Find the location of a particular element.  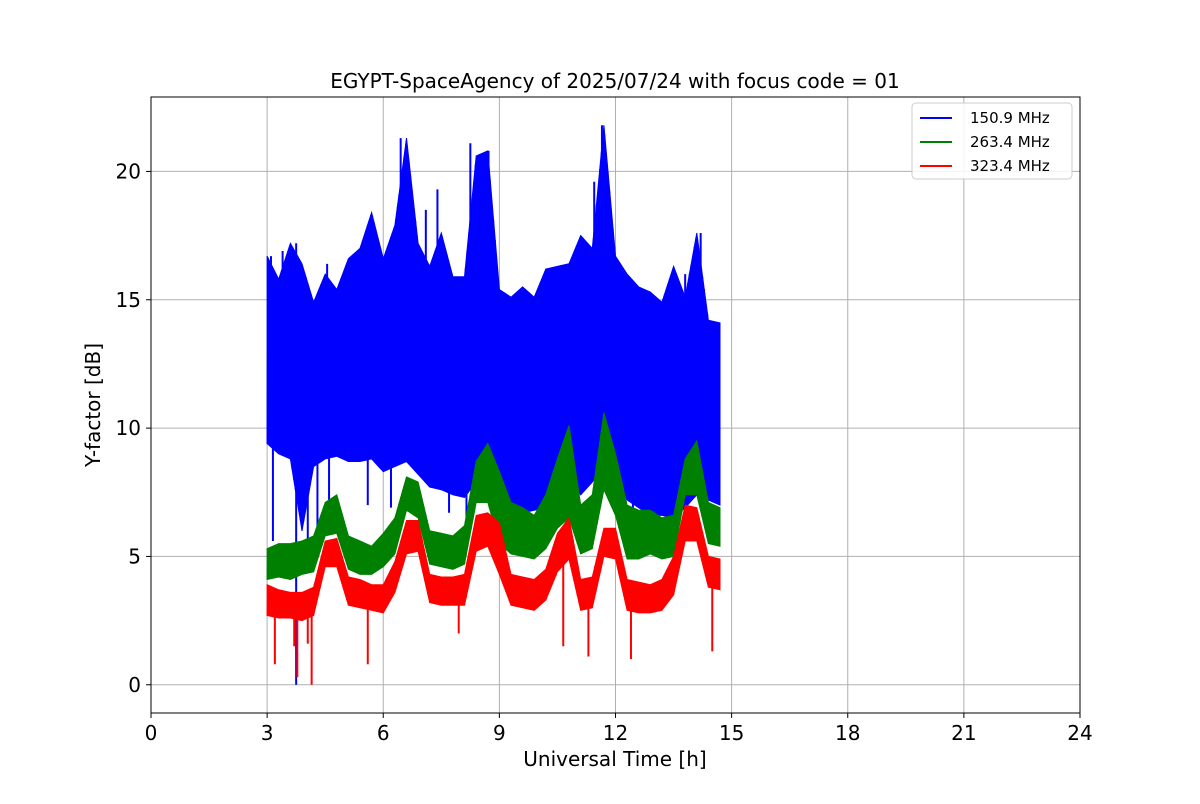

x-axis-label: Universal Time [h] is located at coordinates (614, 759).